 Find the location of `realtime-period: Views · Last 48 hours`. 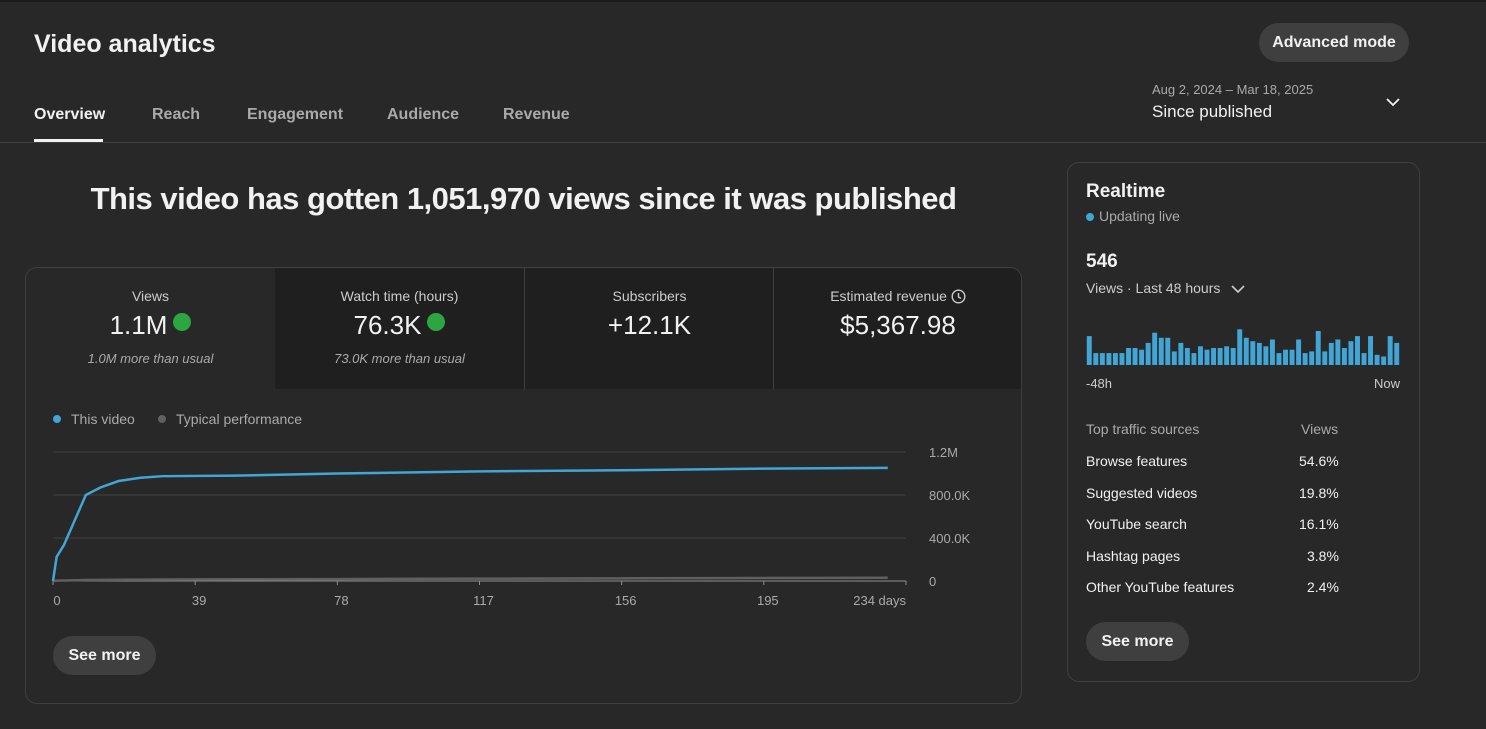

realtime-period: Views · Last 48 hours is located at coordinates (1153, 288).